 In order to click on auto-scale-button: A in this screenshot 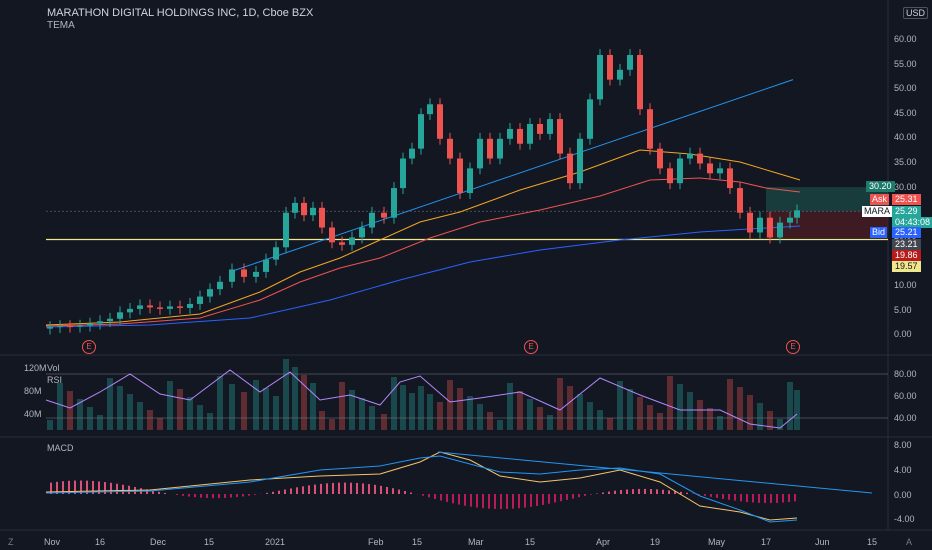, I will do `click(909, 542)`.